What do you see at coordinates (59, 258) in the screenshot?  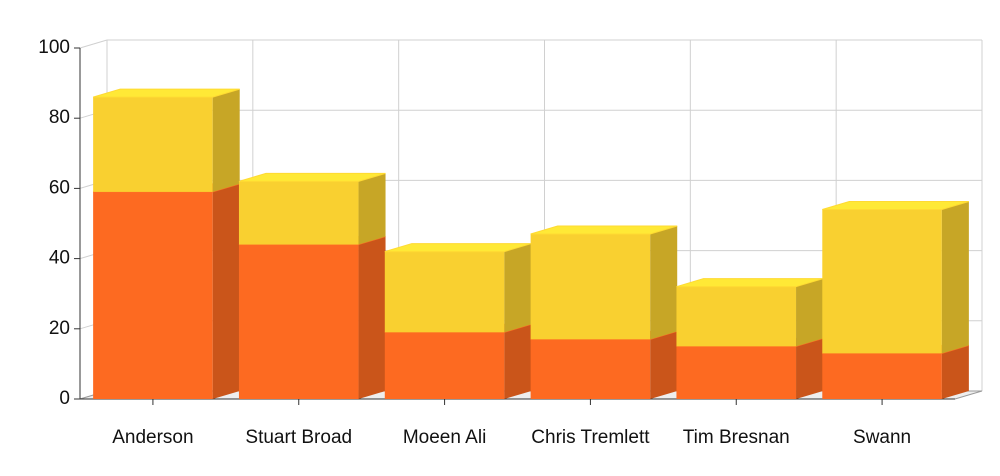 I see `y-tick-label: 40` at bounding box center [59, 258].